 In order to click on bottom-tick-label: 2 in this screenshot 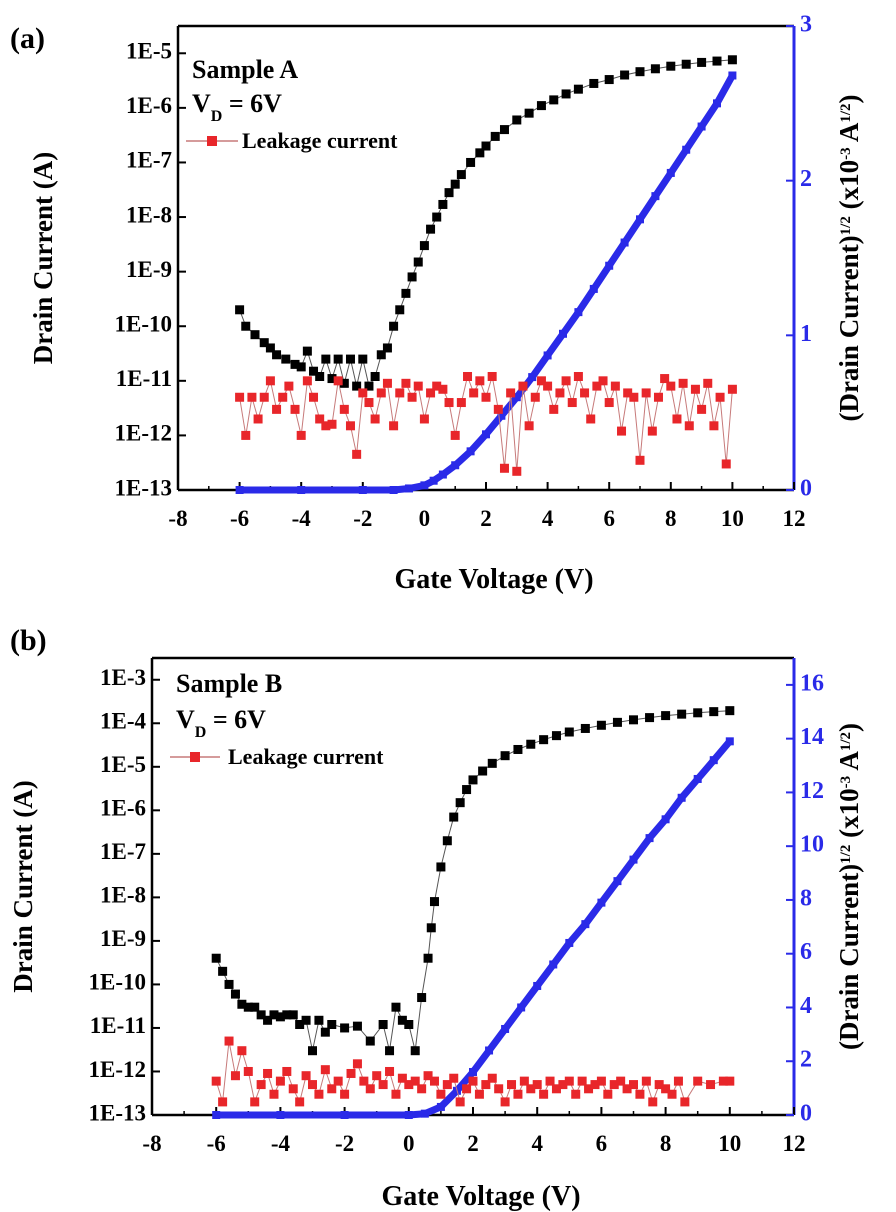, I will do `click(486, 518)`.